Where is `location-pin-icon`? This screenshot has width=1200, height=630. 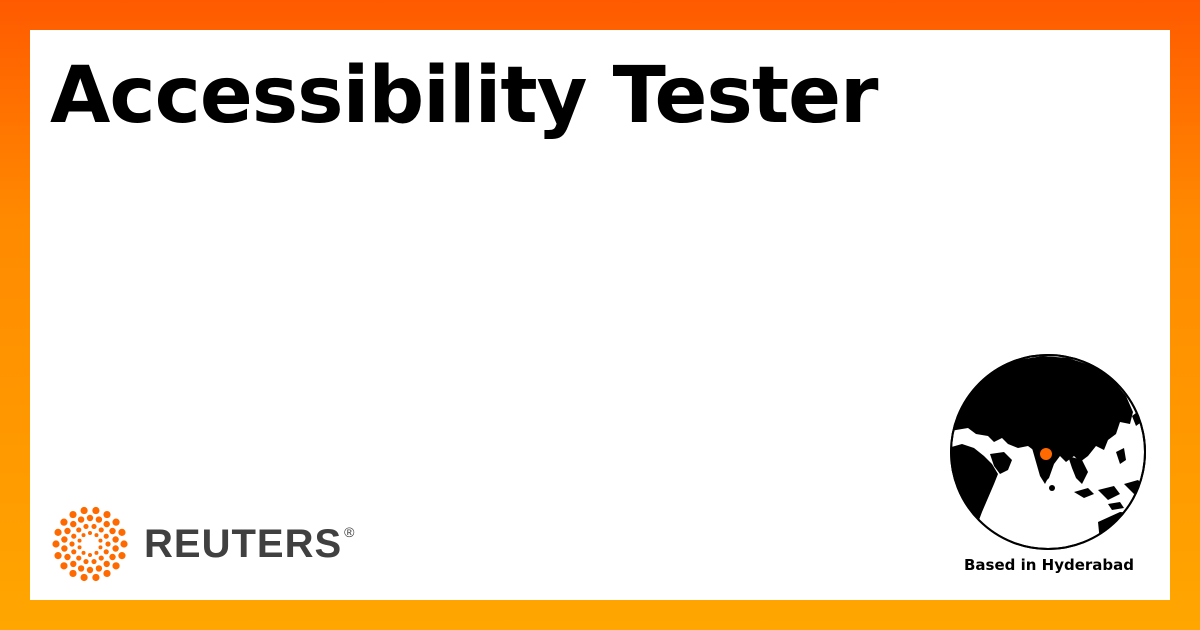 location-pin-icon is located at coordinates (1046, 454).